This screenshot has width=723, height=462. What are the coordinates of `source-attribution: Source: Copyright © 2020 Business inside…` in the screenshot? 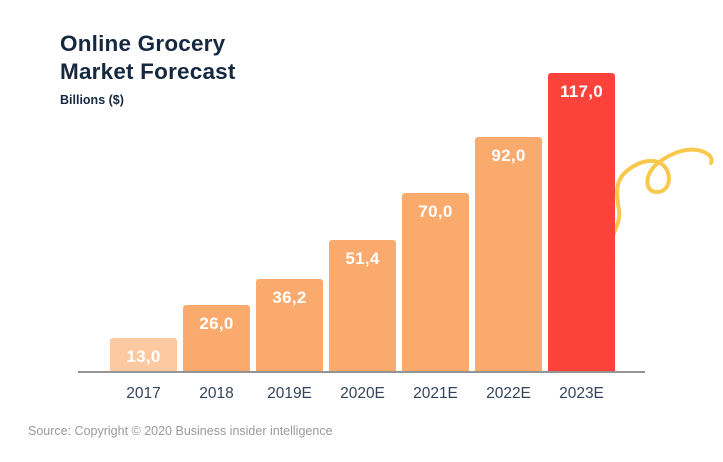 It's located at (180, 431).